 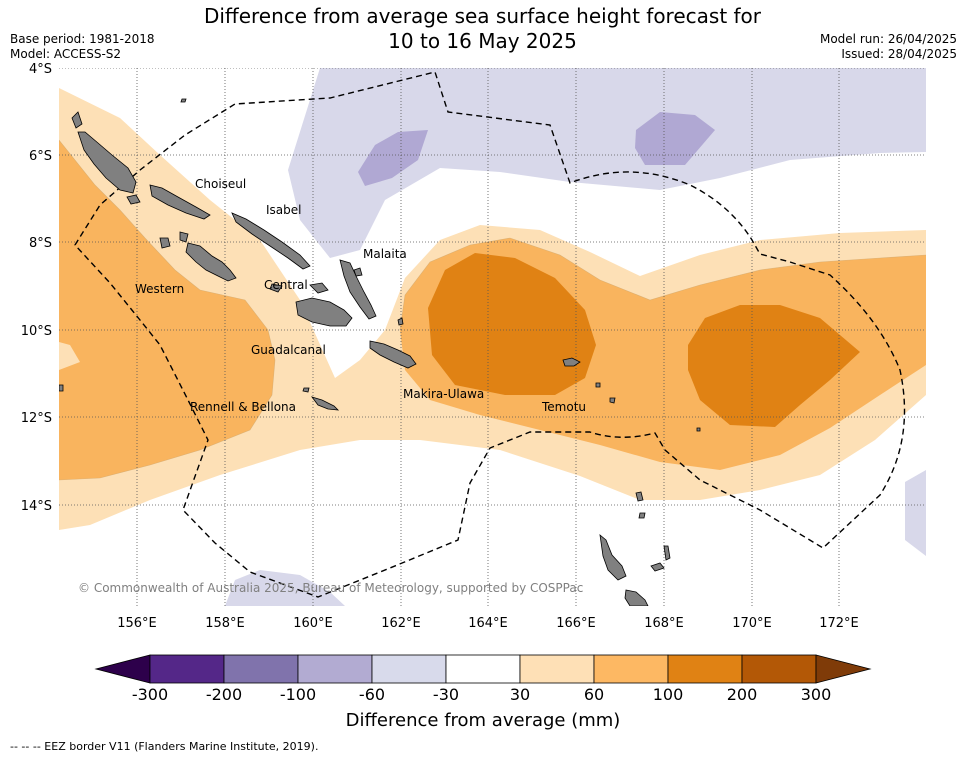 I want to click on island-guadalcanal, so click(x=324, y=312).